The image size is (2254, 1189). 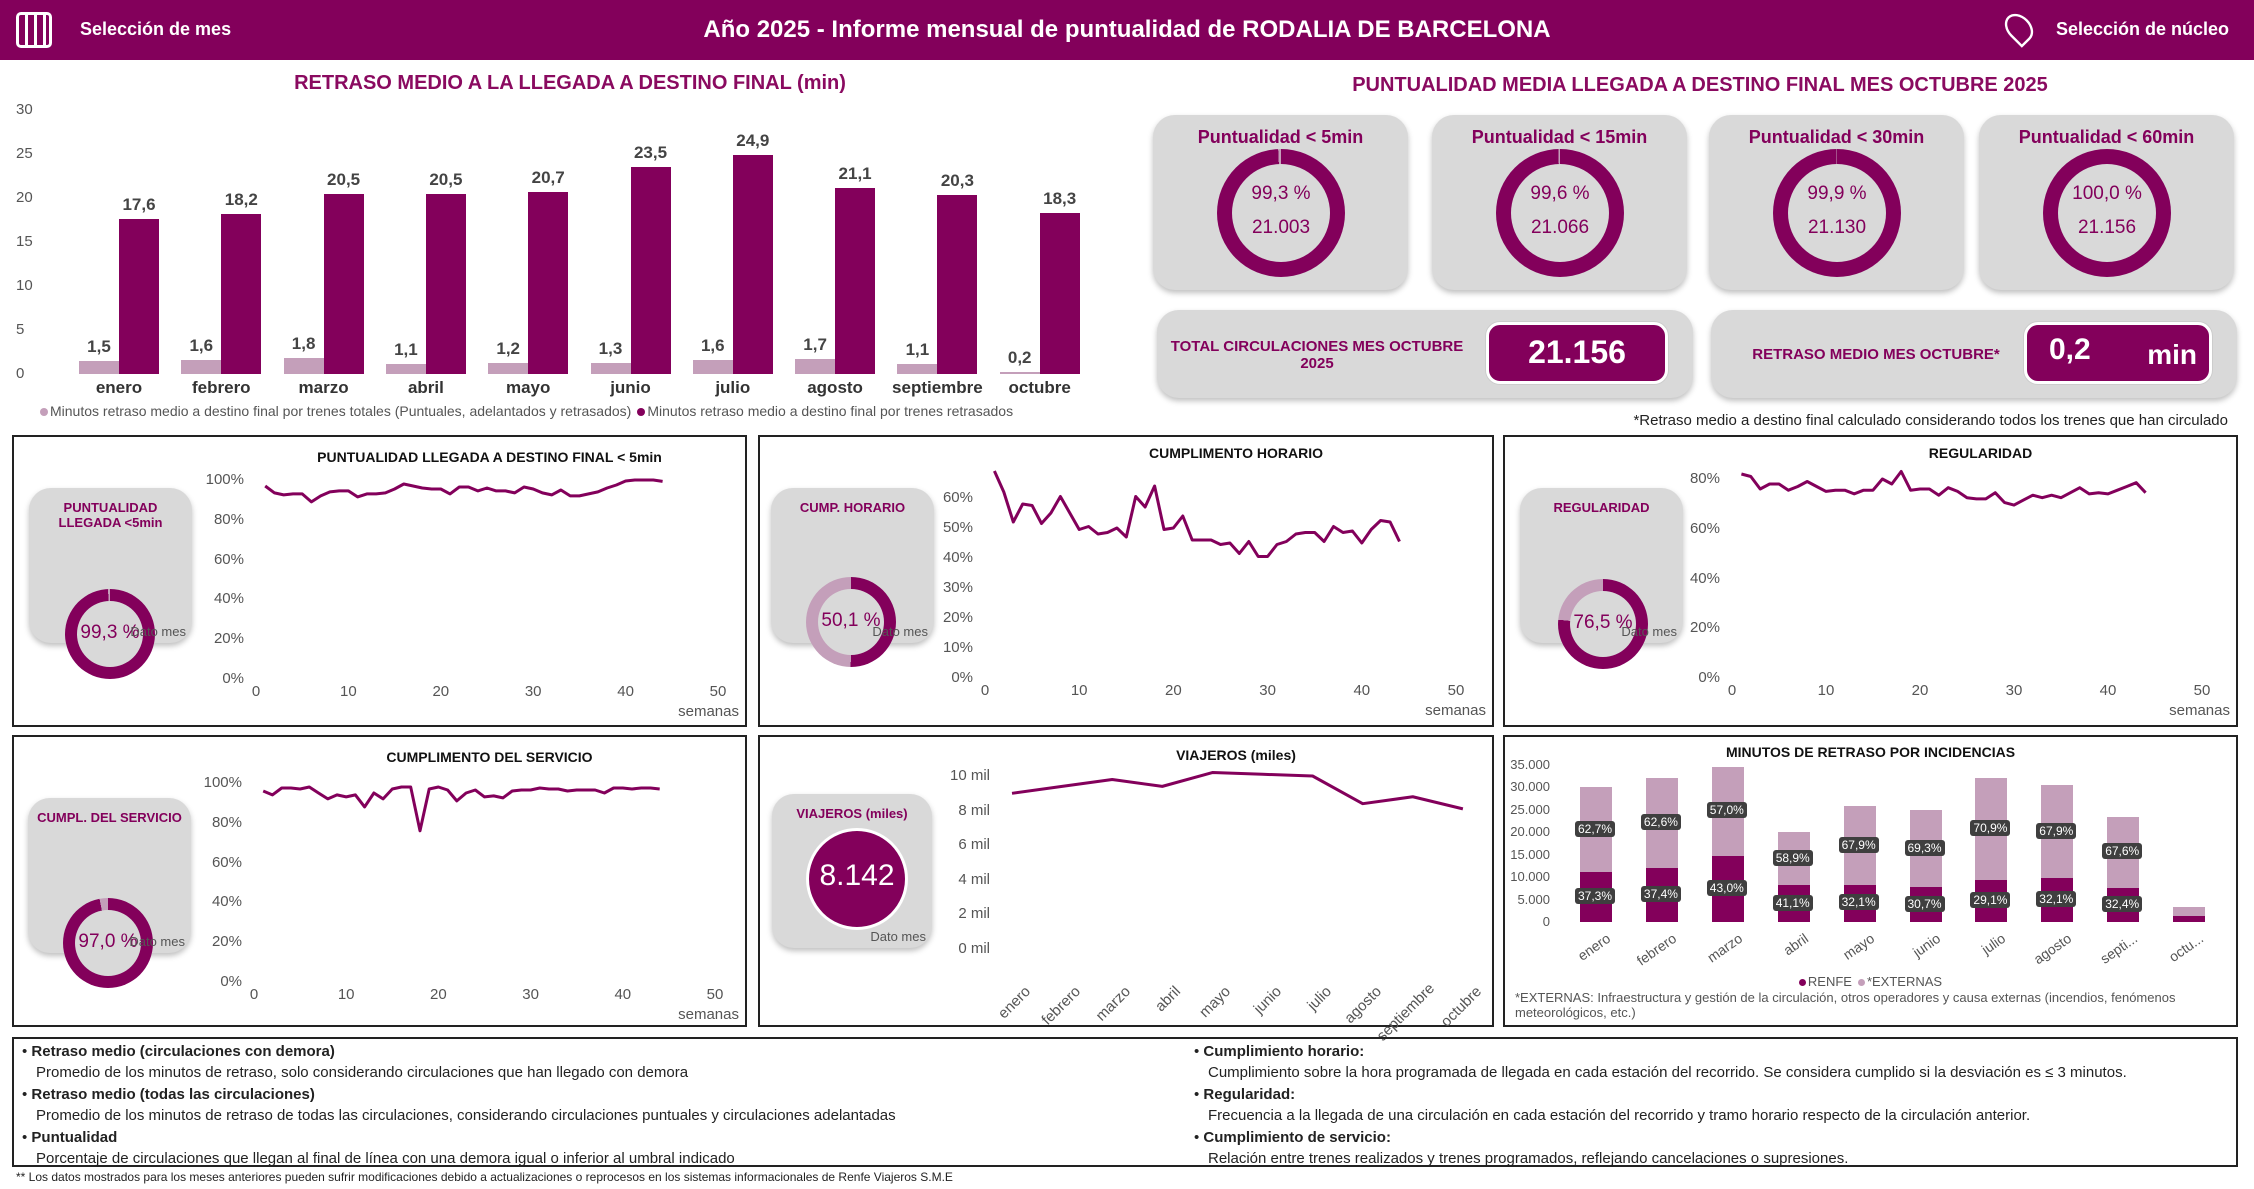 What do you see at coordinates (157, 941) in the screenshot?
I see `month-data-label: Dato mes` at bounding box center [157, 941].